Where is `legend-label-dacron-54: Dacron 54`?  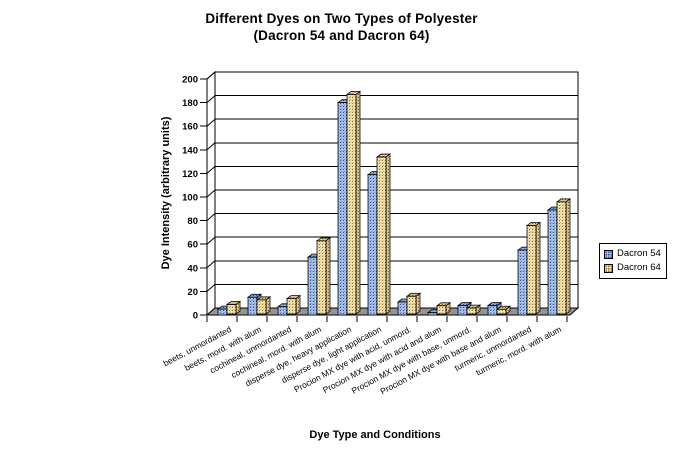
legend-label-dacron-54: Dacron 54 is located at coordinates (639, 253).